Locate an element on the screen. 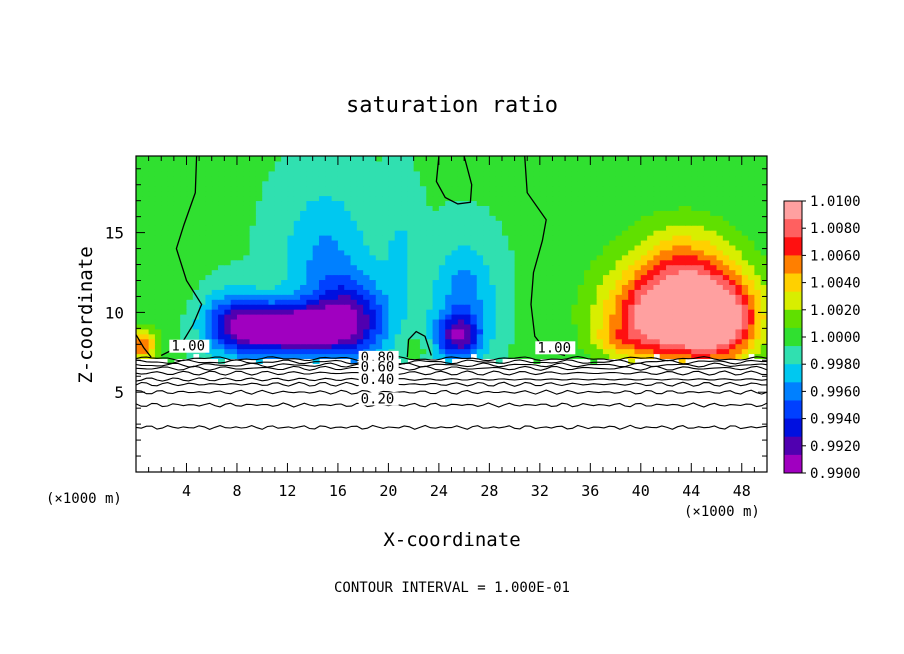 This screenshot has height=654, width=904. chart-title: saturation ratio is located at coordinates (452, 105).